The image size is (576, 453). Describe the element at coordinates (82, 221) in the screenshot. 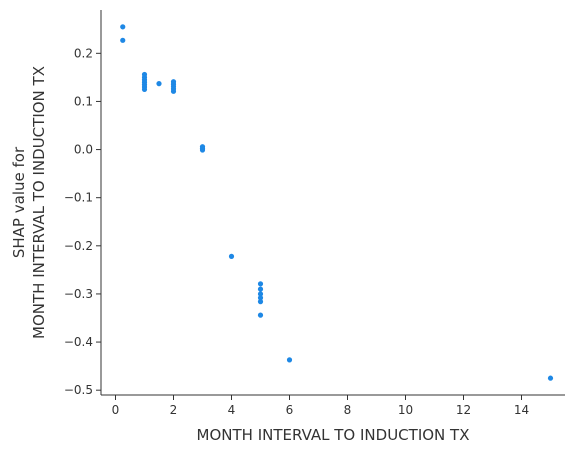

I see `y-axis-ticks: 0.2 0.1 0.0 −0.1 −0.2 −0.3 −0.4 −0.5` at that location.